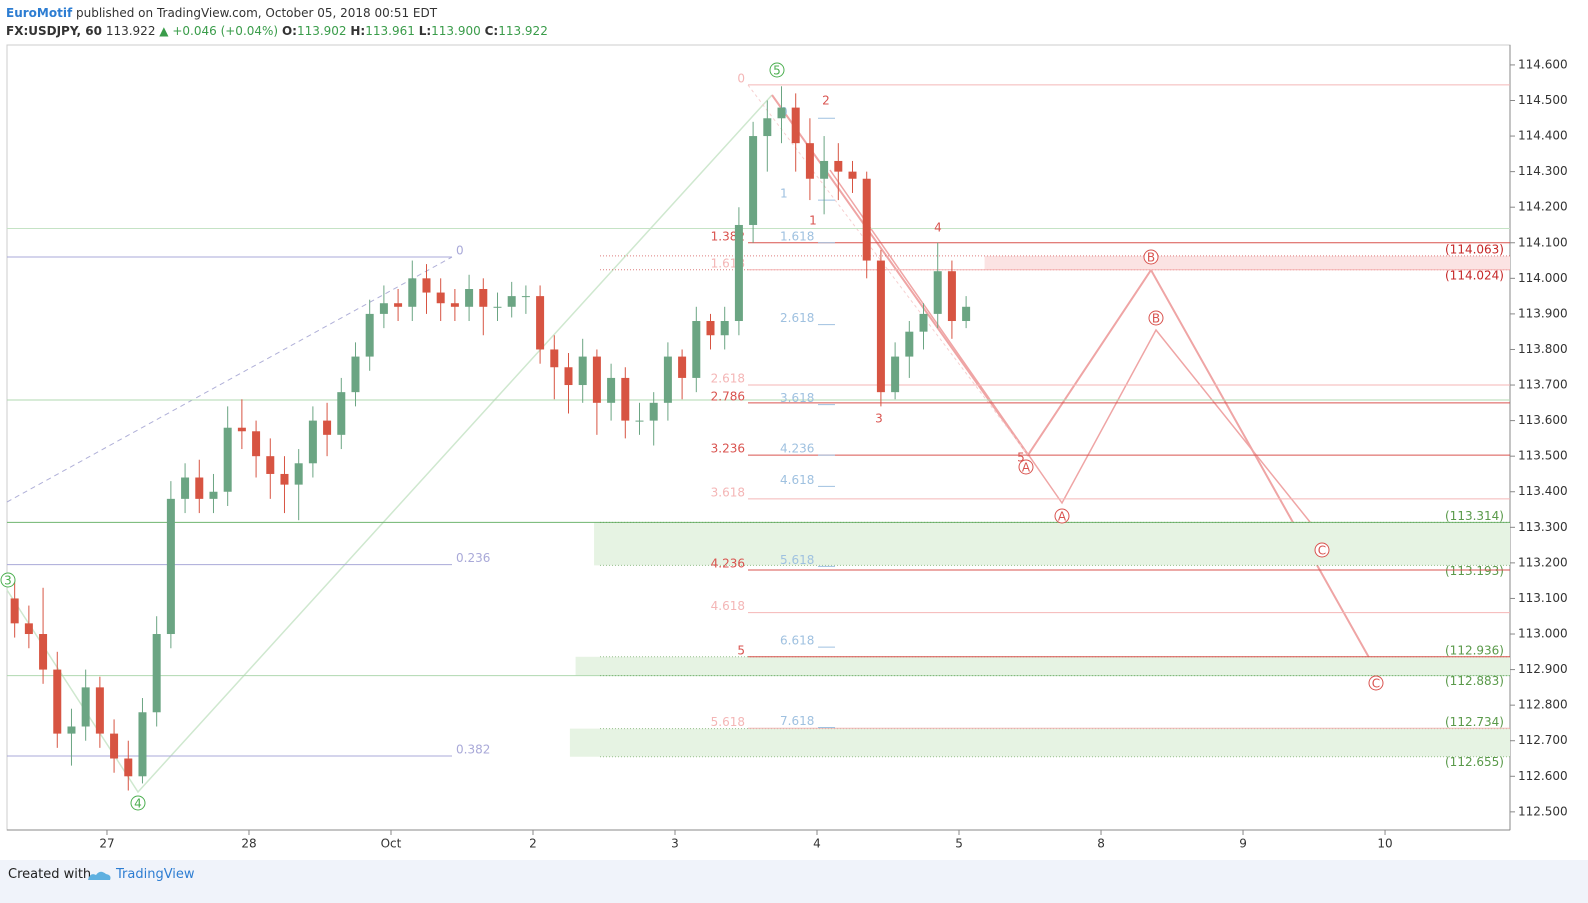 The image size is (1588, 903). What do you see at coordinates (728, 396) in the screenshot?
I see `fib-label: 2.786` at bounding box center [728, 396].